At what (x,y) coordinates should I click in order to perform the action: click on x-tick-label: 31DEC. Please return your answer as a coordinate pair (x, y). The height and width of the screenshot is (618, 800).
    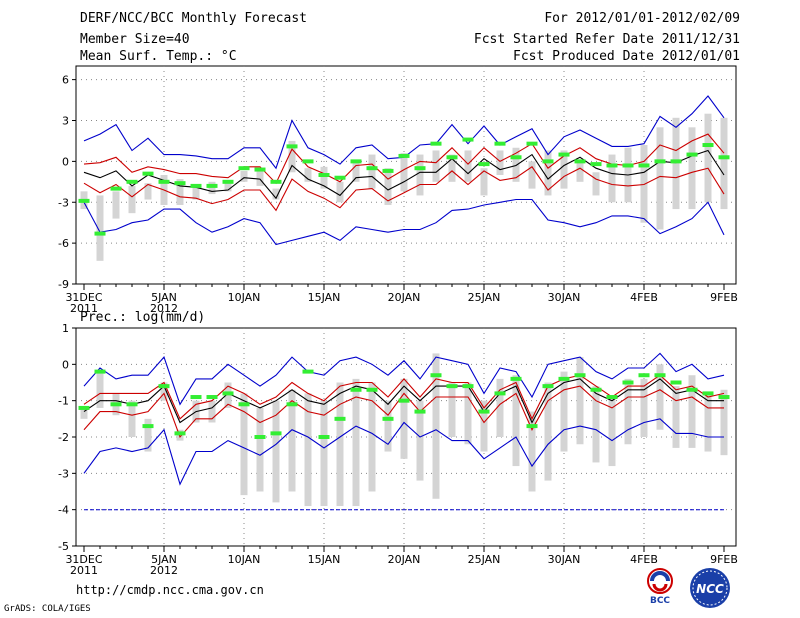
    Looking at the image, I should click on (83, 559).